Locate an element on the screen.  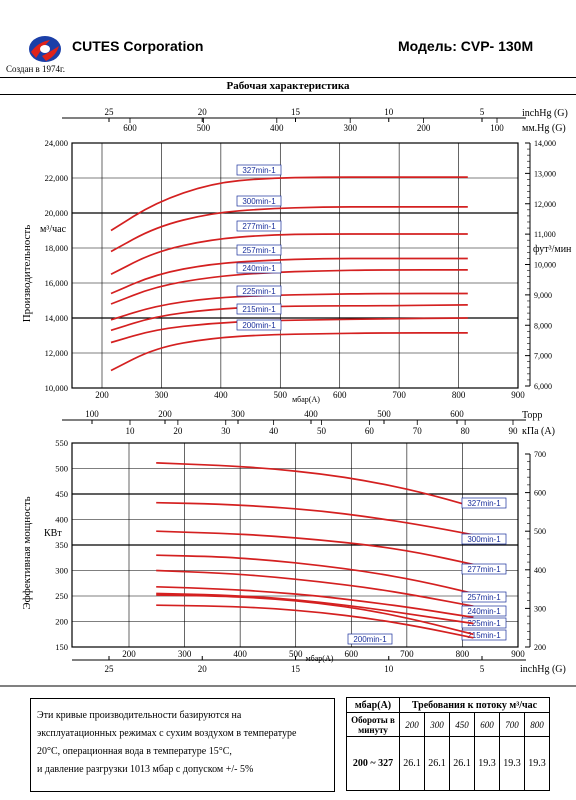
right-tick-label: 600 is located at coordinates (540, 493).